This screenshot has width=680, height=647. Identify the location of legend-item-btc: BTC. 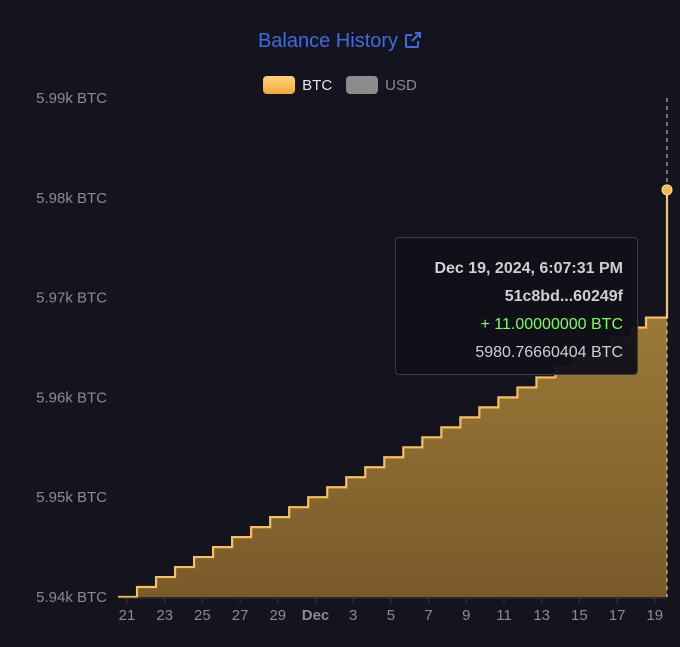
(297, 85).